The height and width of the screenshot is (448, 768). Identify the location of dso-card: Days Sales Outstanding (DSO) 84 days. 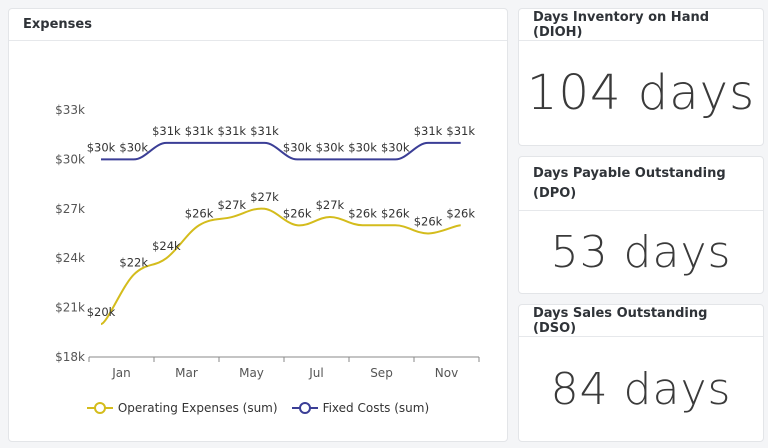
(641, 373).